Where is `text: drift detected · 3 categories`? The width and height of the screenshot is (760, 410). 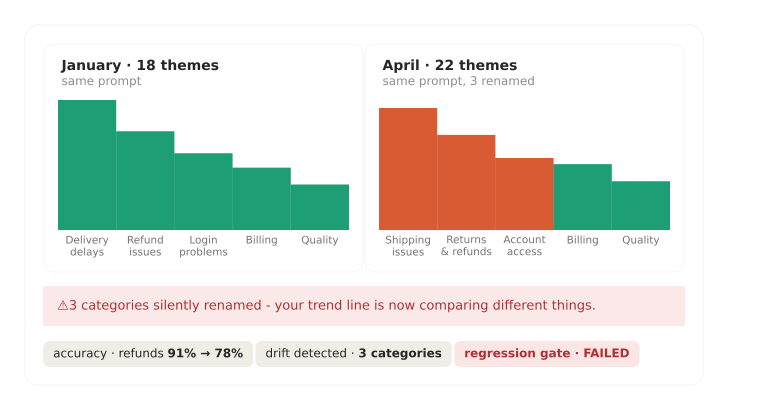 text: drift detected · 3 categories is located at coordinates (354, 354).